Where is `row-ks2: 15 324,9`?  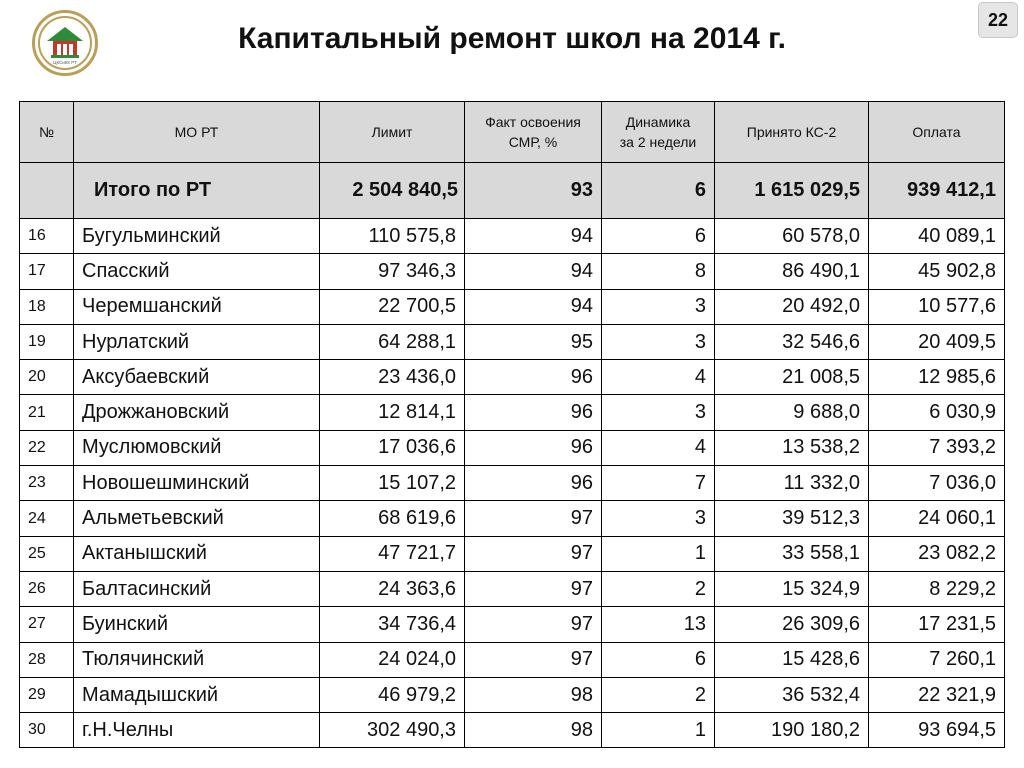 row-ks2: 15 324,9 is located at coordinates (791, 589).